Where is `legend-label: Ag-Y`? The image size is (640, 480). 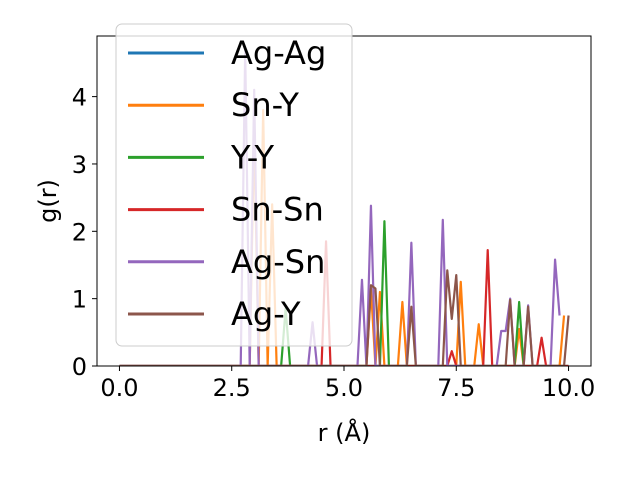 legend-label: Ag-Y is located at coordinates (266, 314).